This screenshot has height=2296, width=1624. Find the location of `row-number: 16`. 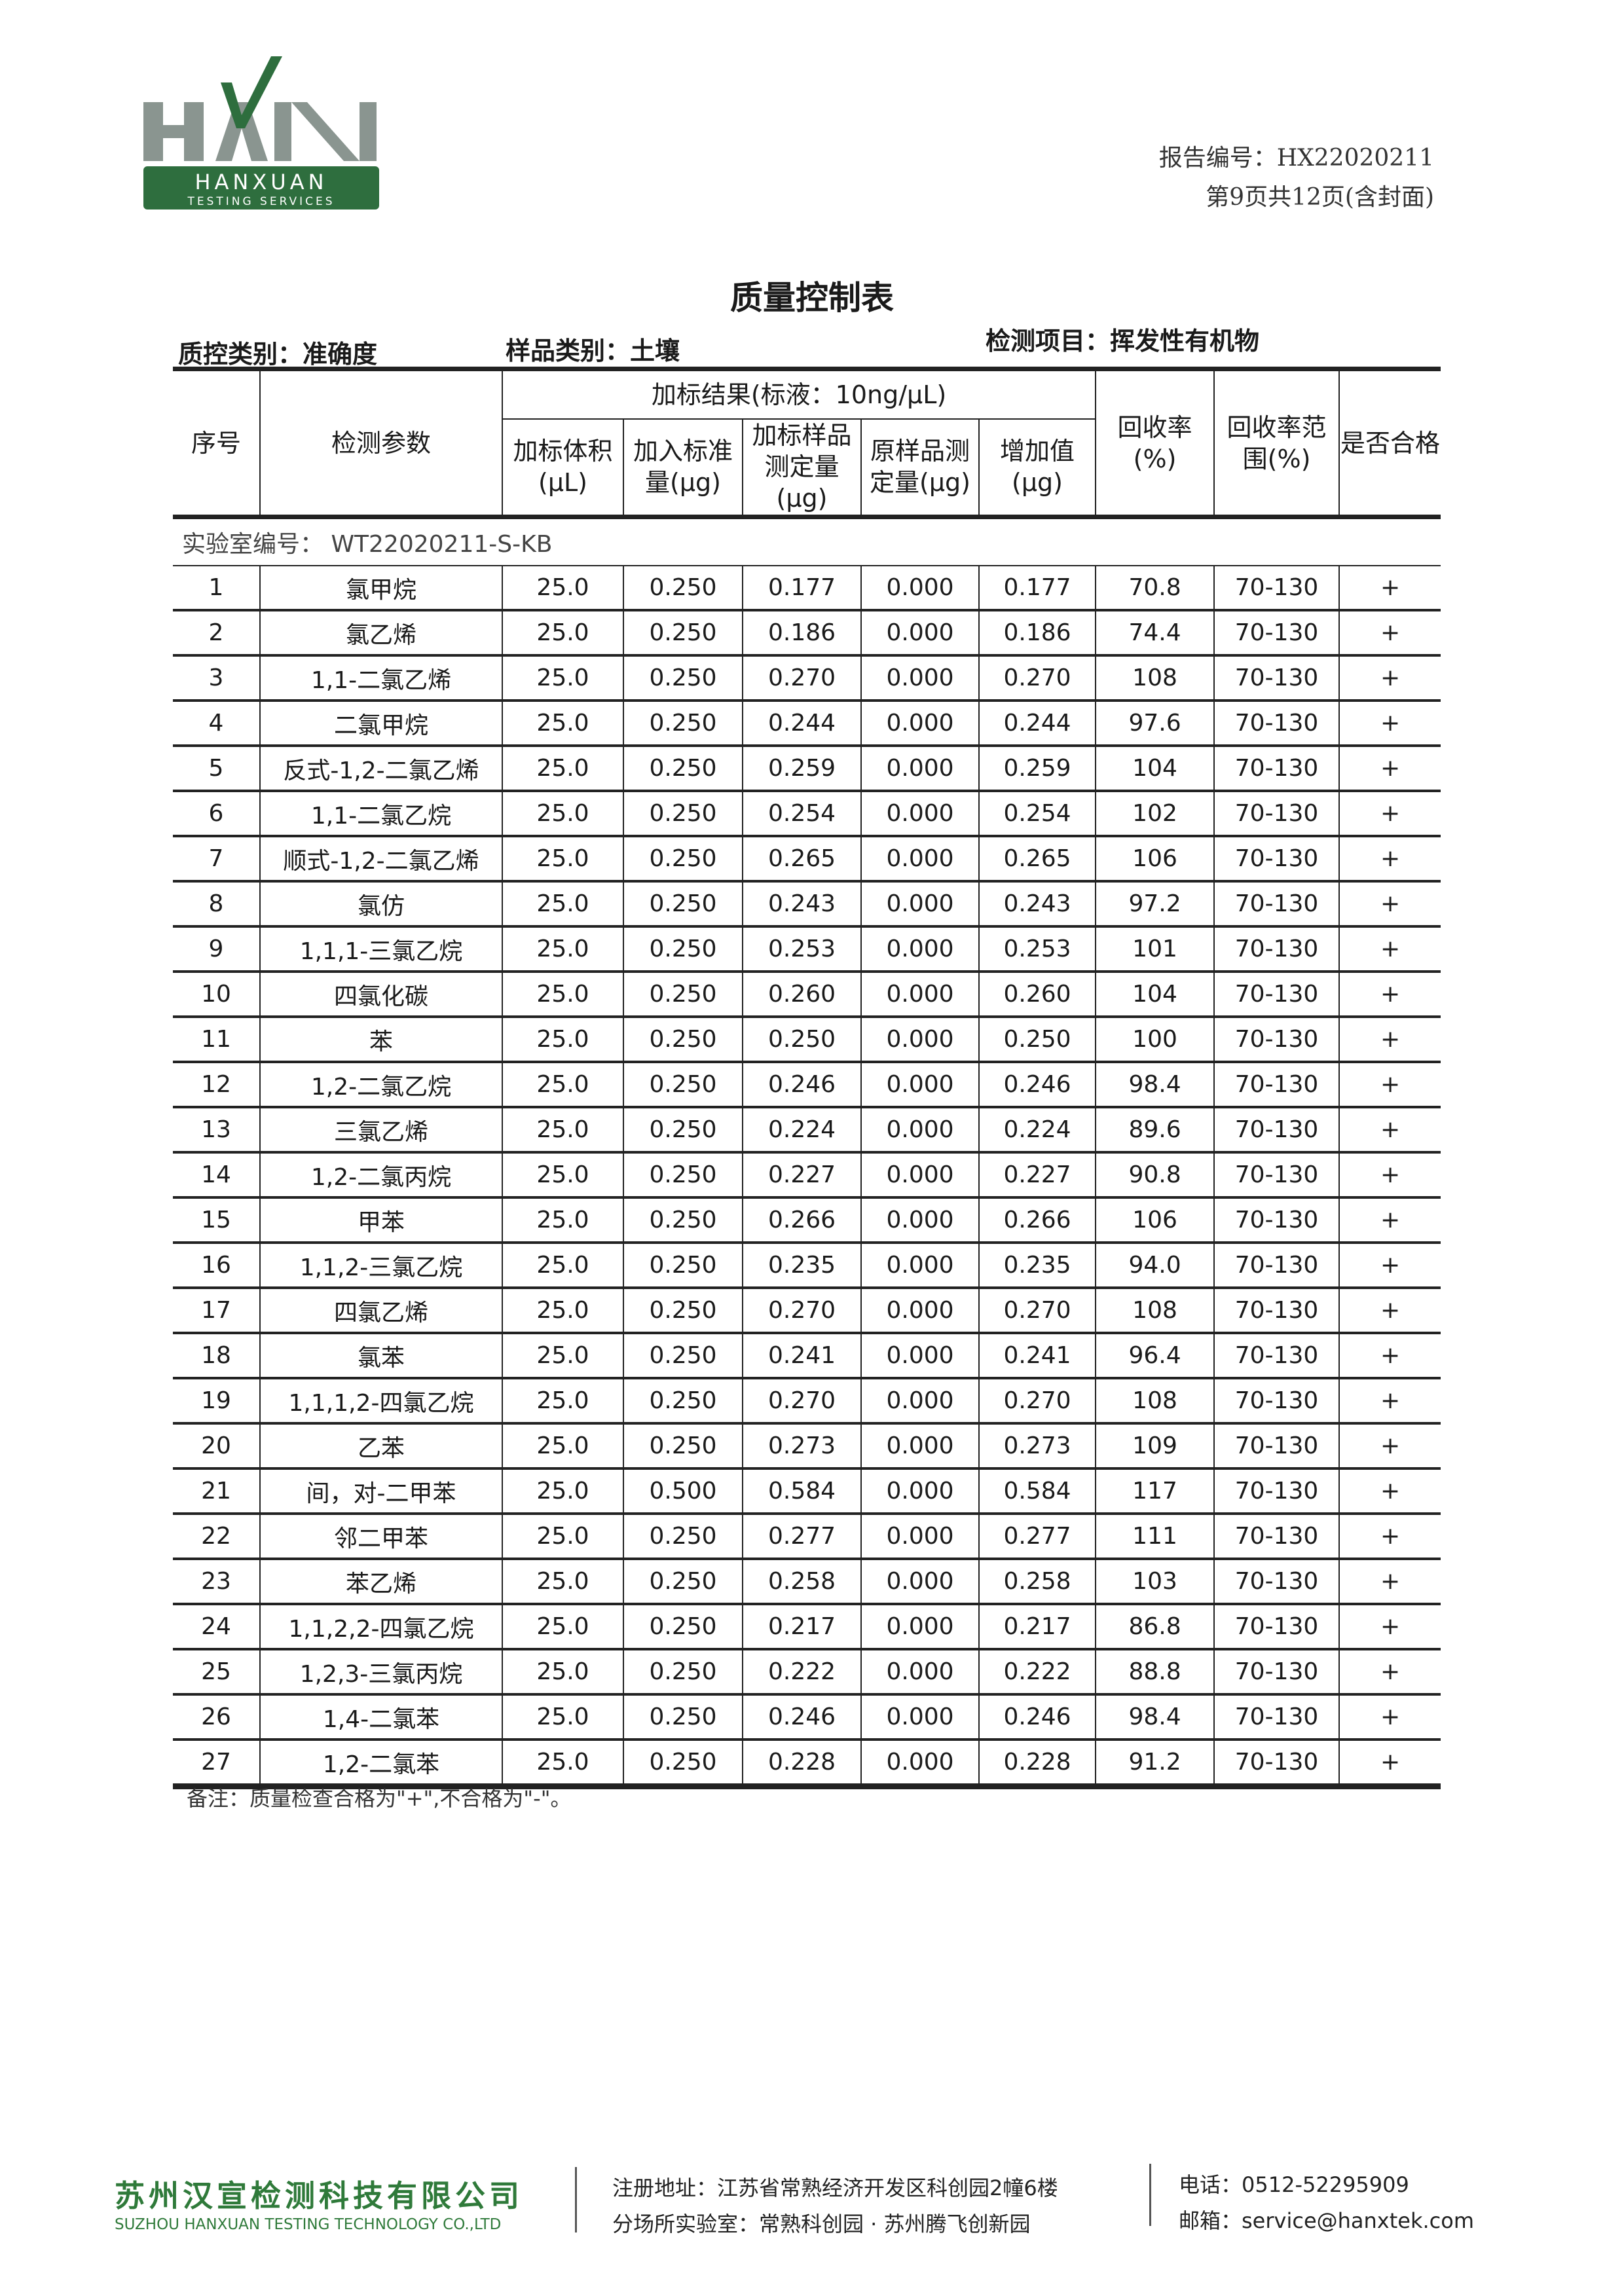

row-number: 16 is located at coordinates (217, 1265).